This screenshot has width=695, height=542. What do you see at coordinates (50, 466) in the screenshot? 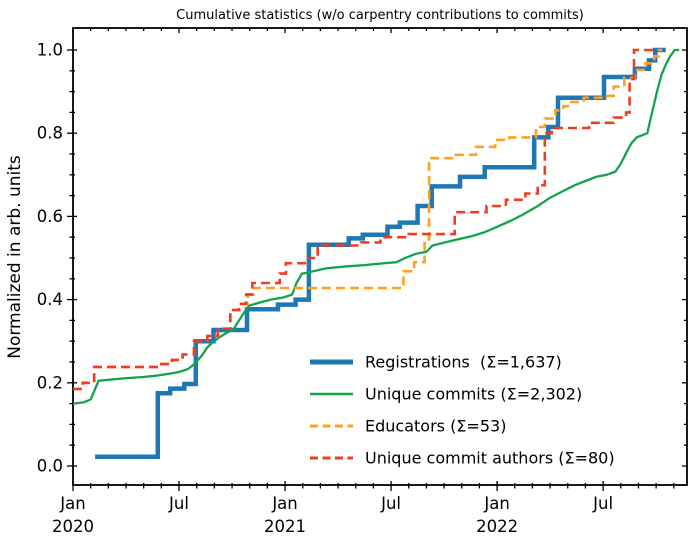
I see `y-tick-label: 0.0` at bounding box center [50, 466].